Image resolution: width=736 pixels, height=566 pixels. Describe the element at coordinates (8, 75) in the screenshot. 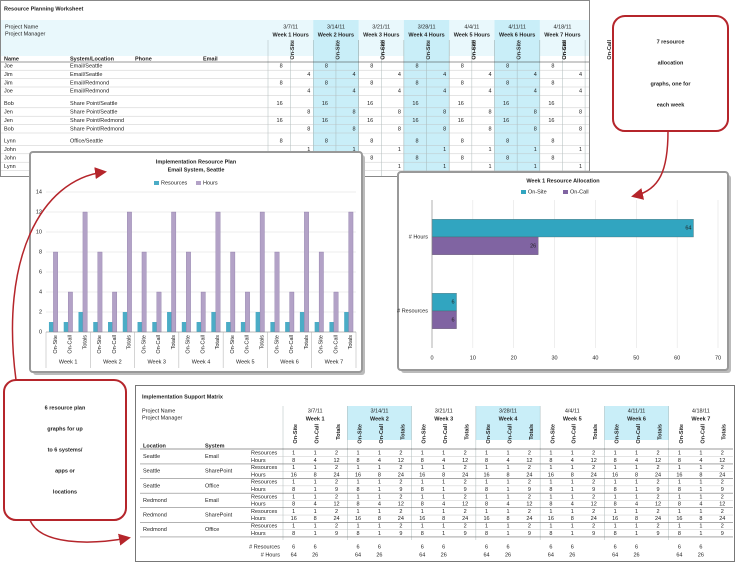

I see `row-name: Jim` at that location.